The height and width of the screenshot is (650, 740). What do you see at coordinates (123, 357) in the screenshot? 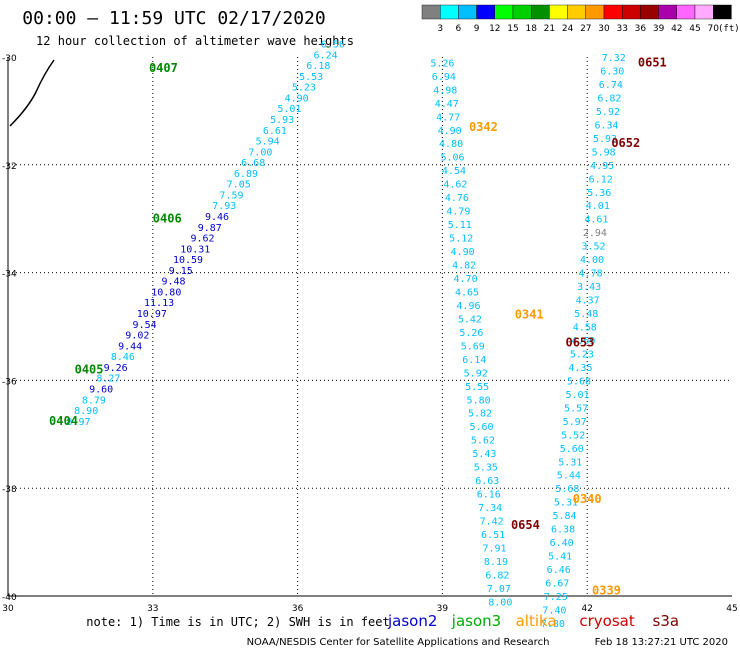
I see `wave-height-label: 8.46` at bounding box center [123, 357].